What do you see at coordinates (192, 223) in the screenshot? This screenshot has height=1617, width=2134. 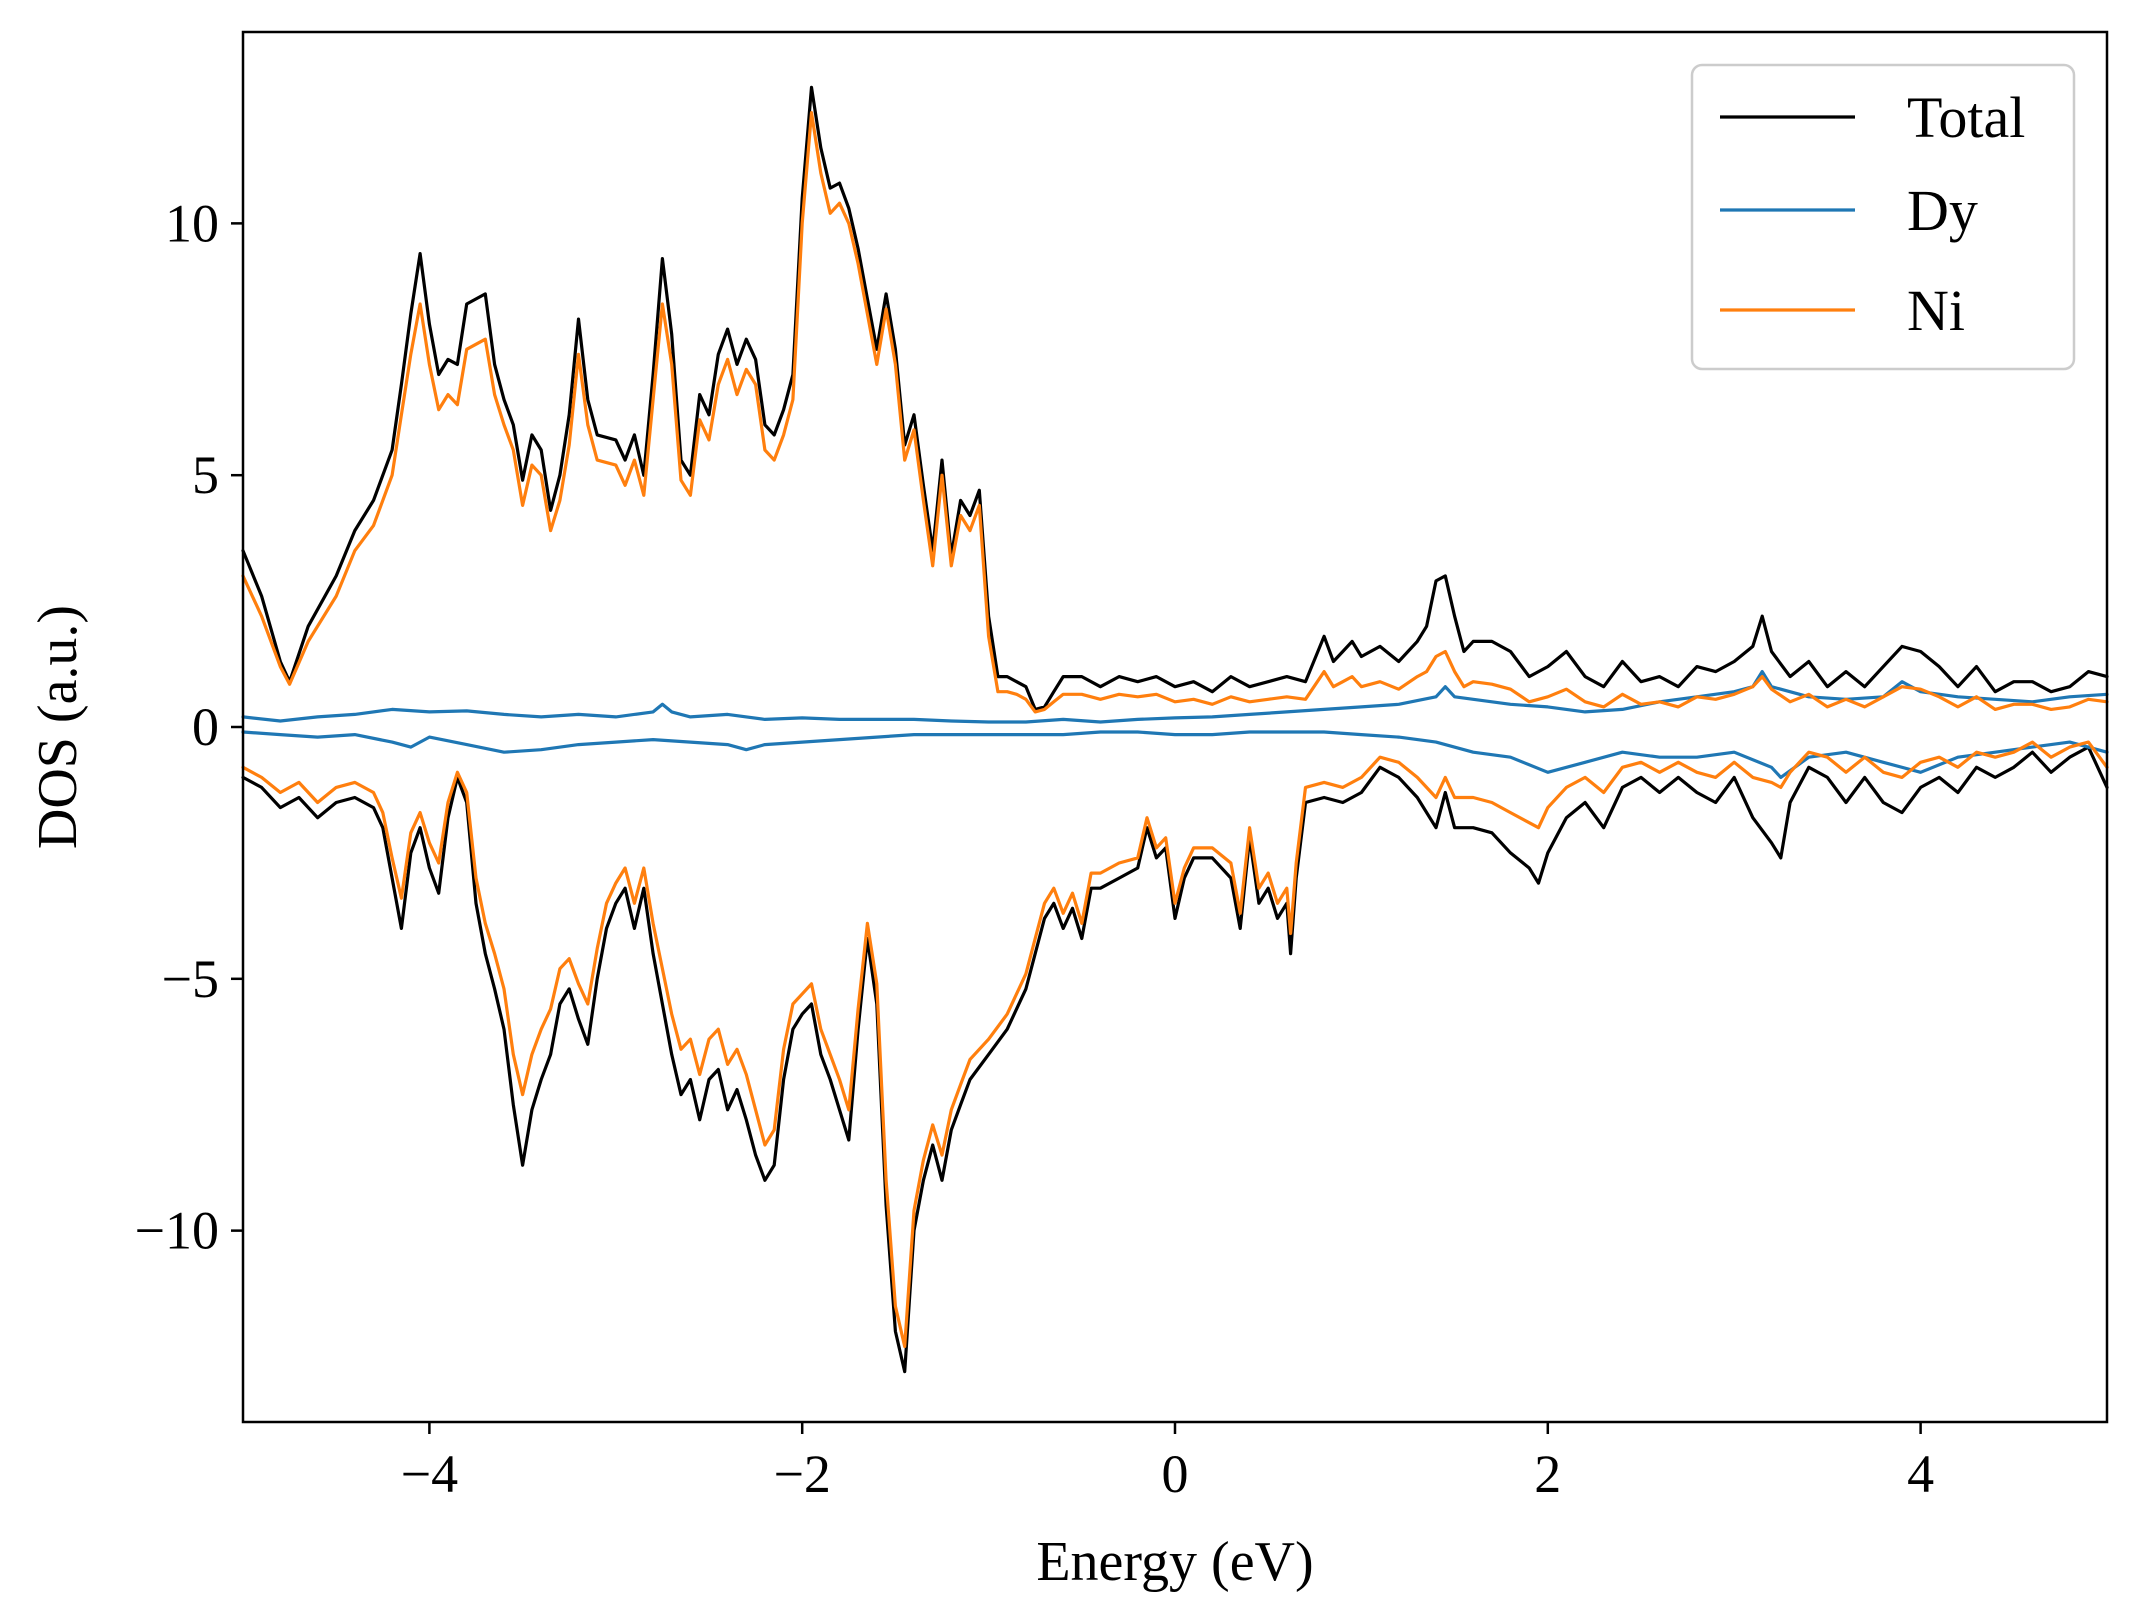 I see `y-tick-label: 10` at bounding box center [192, 223].